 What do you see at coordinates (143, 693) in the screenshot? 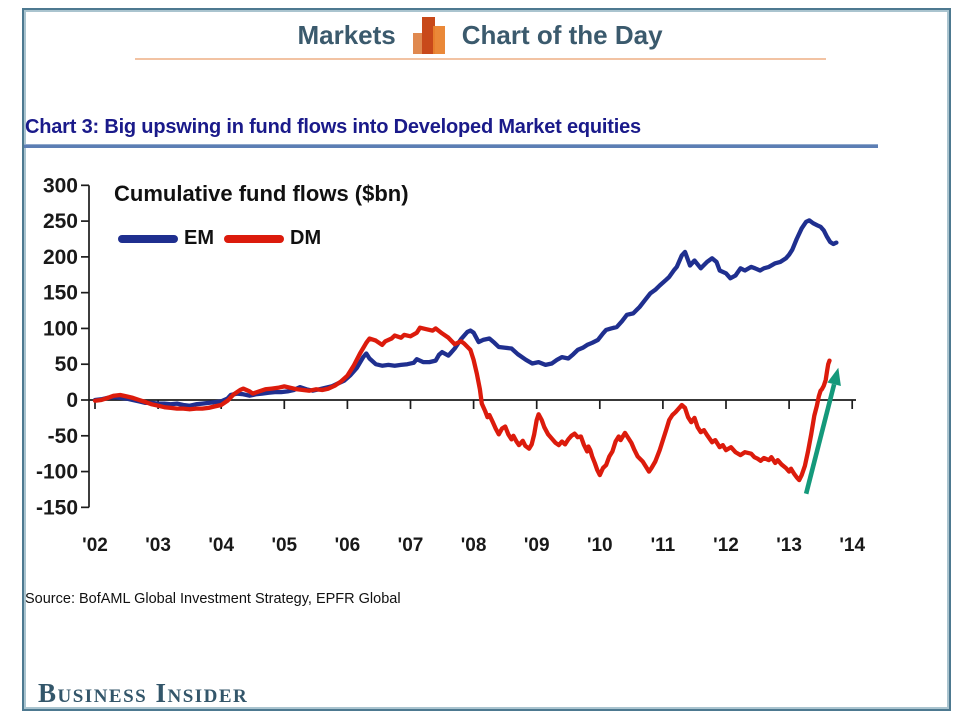
I see `business-insider-logo: Business Insider` at bounding box center [143, 693].